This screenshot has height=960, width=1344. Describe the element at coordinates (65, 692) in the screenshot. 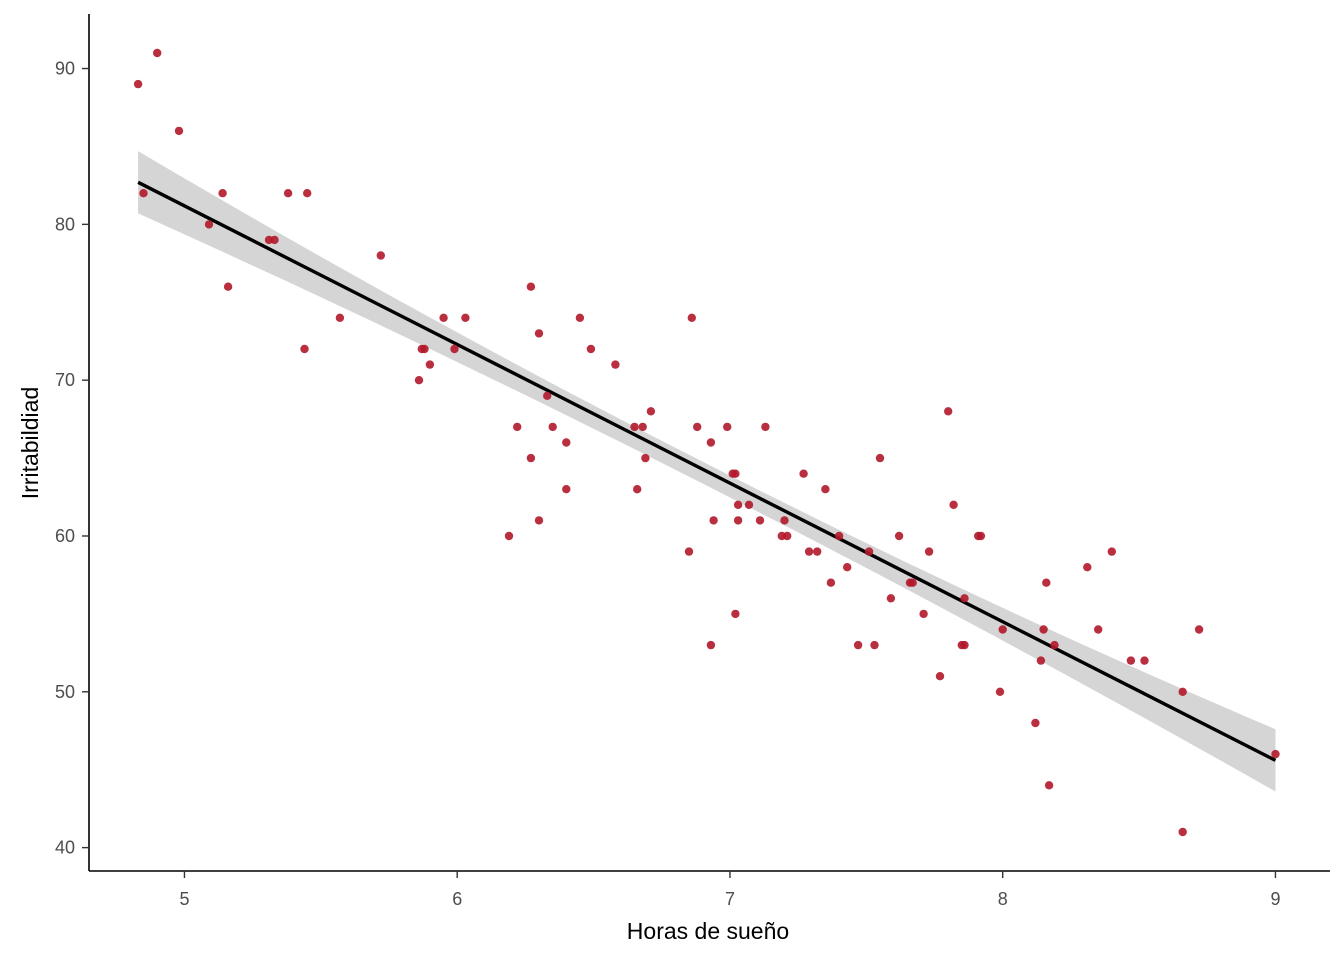

I see `y-tick-label: 50` at that location.